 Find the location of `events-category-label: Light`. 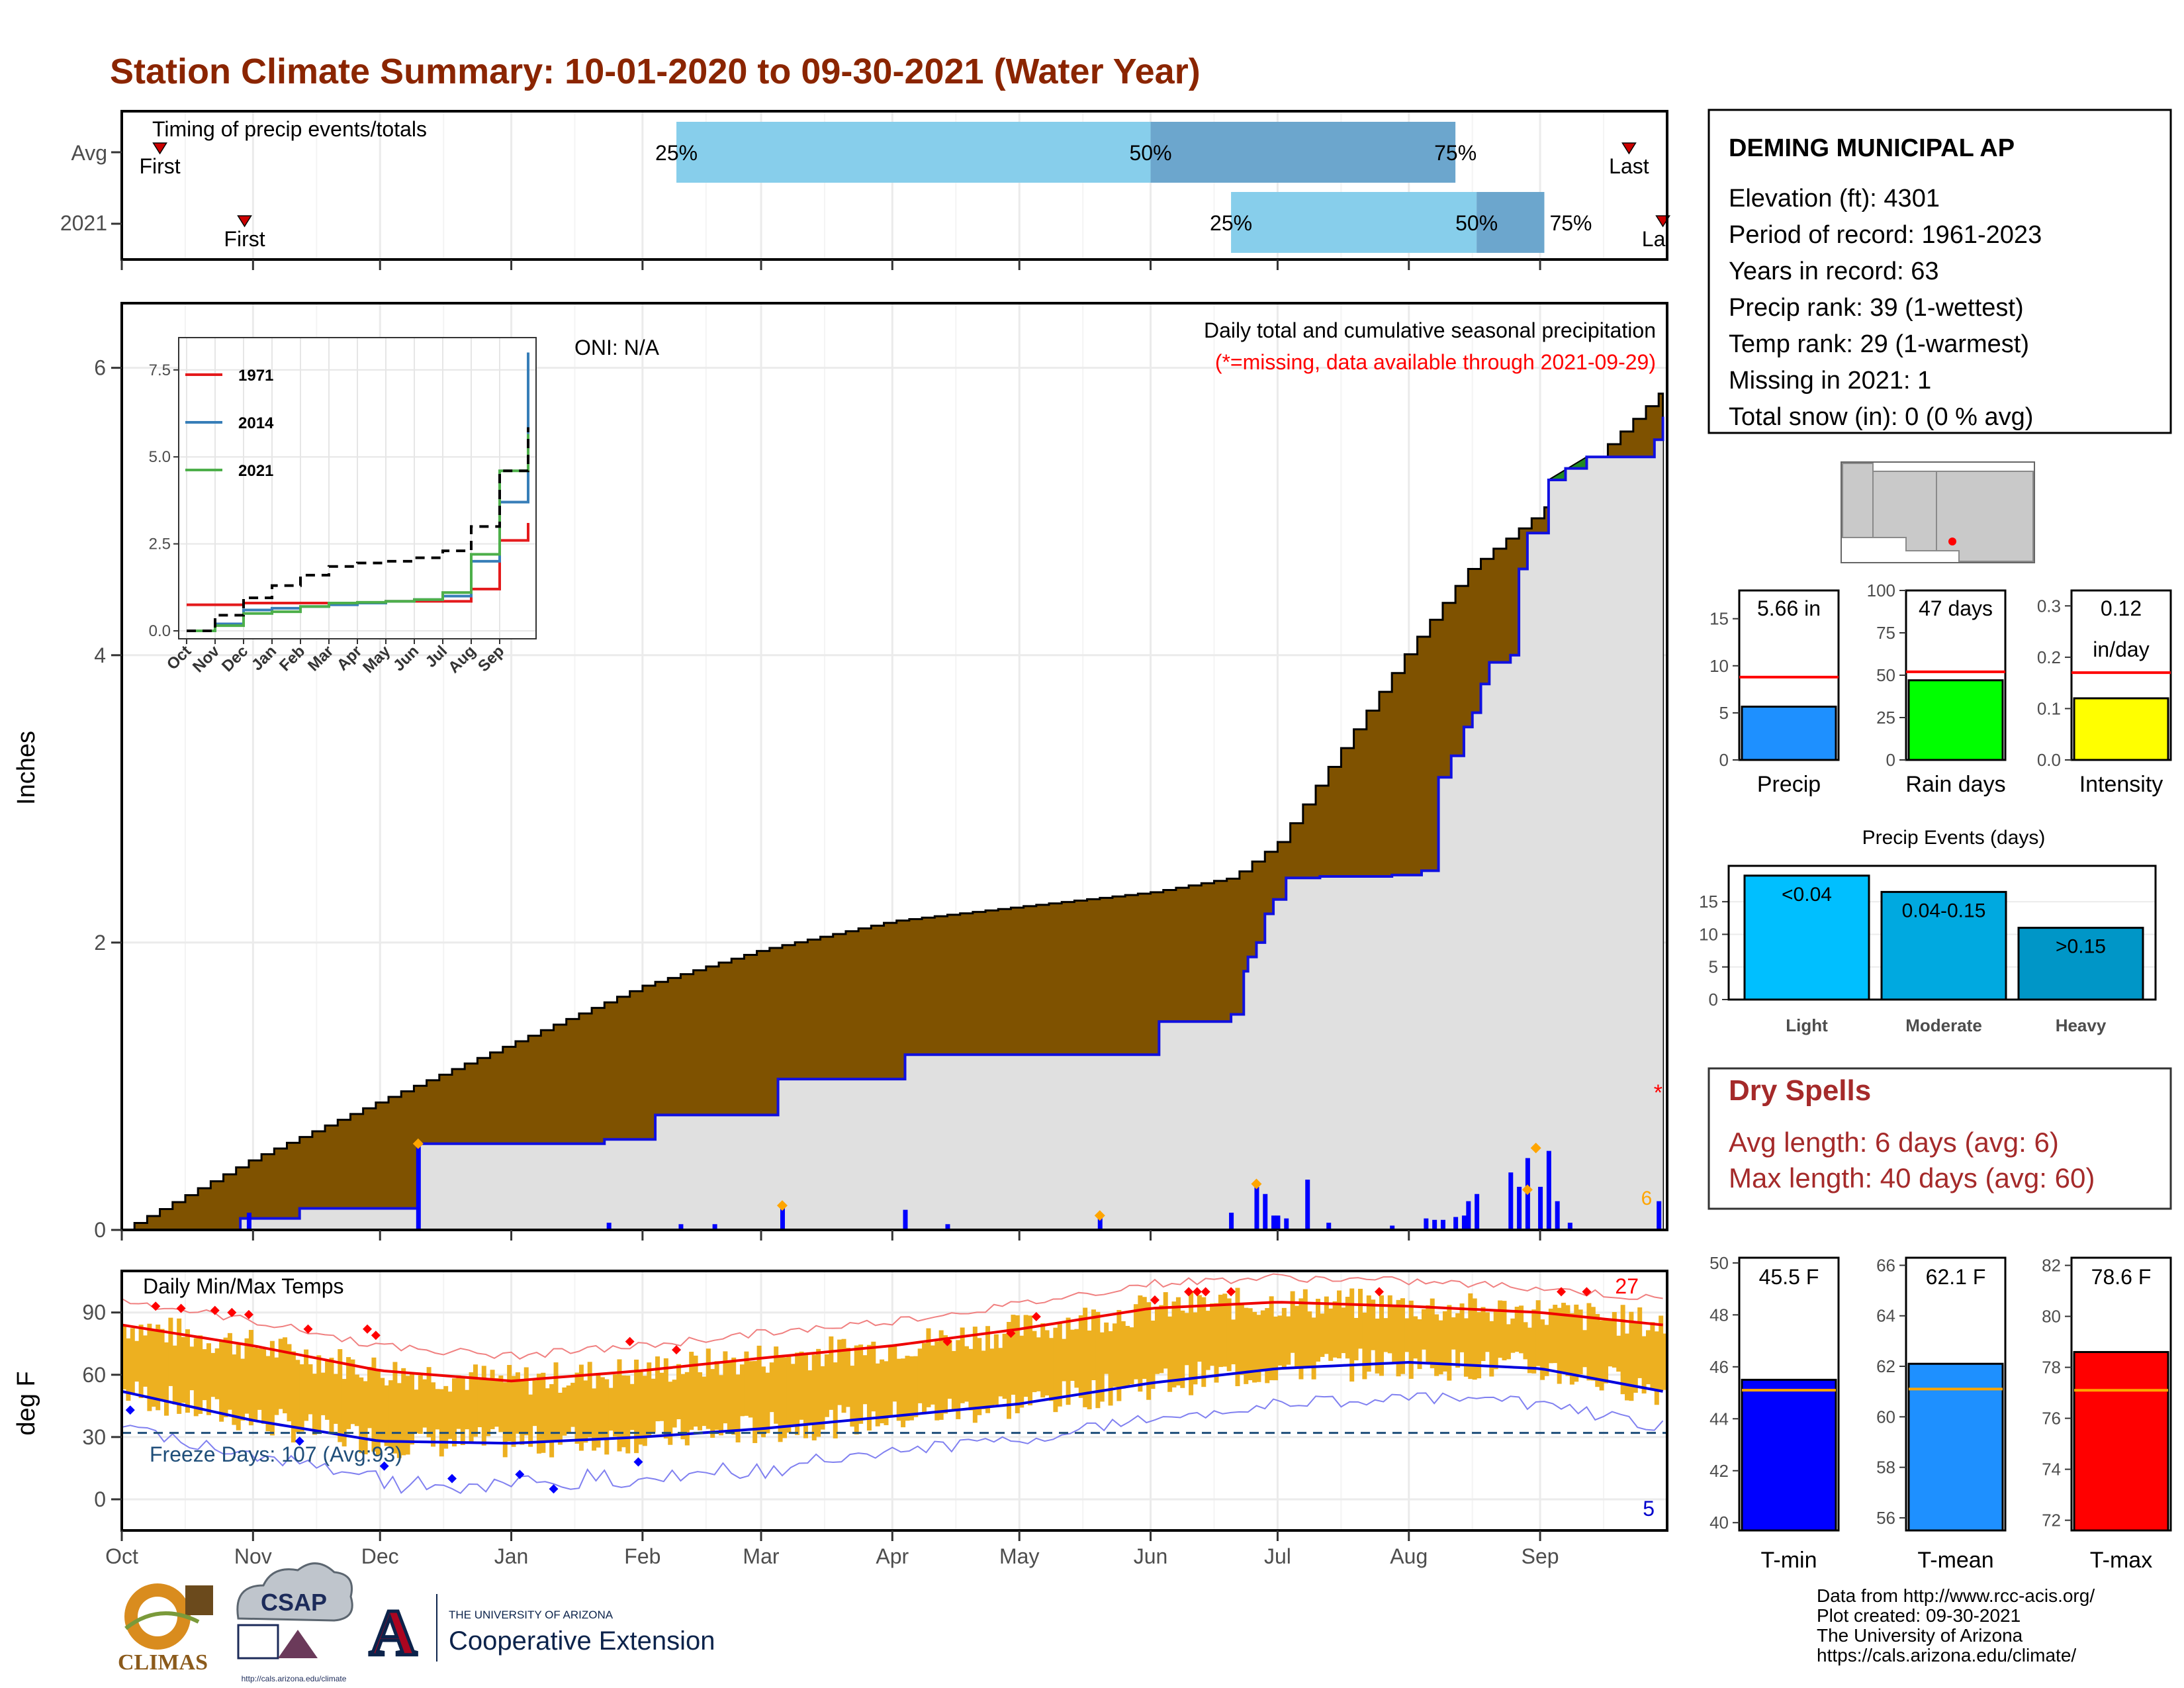

events-category-label: Light is located at coordinates (1807, 1025).